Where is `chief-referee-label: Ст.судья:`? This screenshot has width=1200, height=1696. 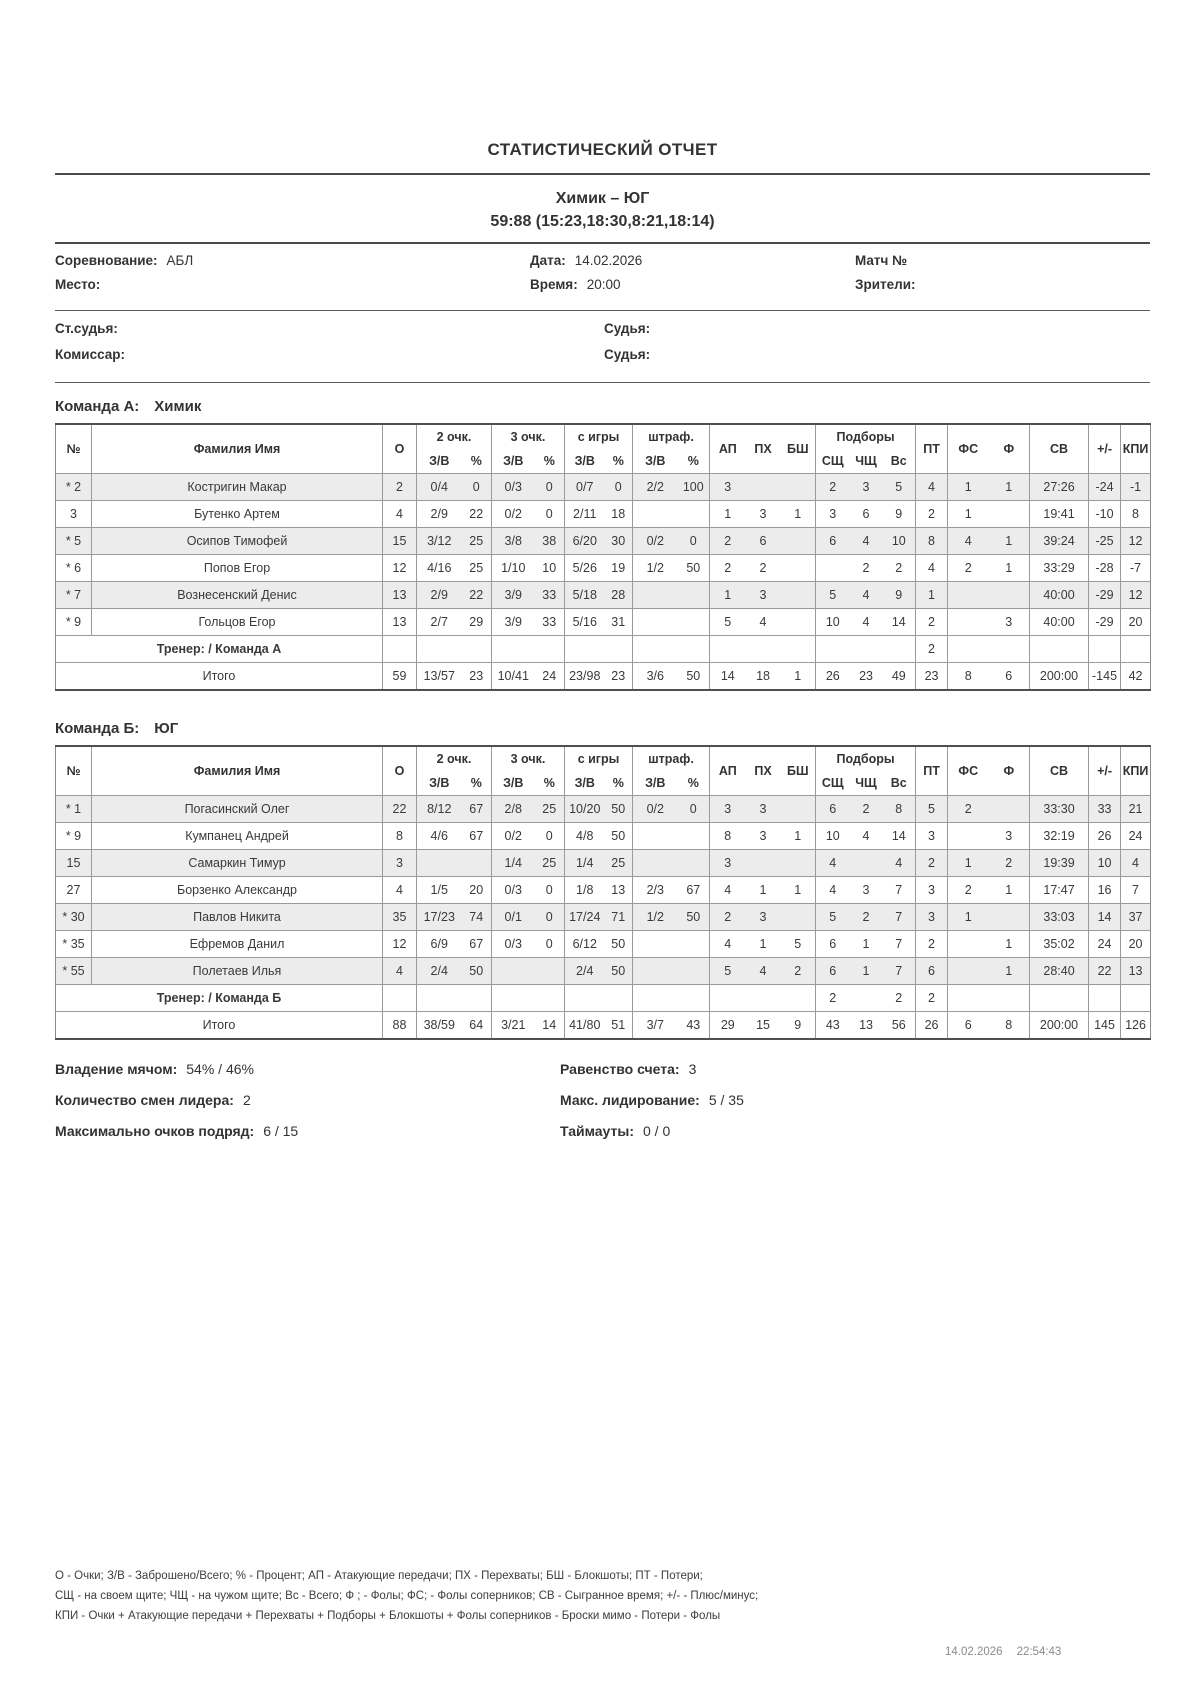
chief-referee-label: Ст.судья: is located at coordinates (86, 328).